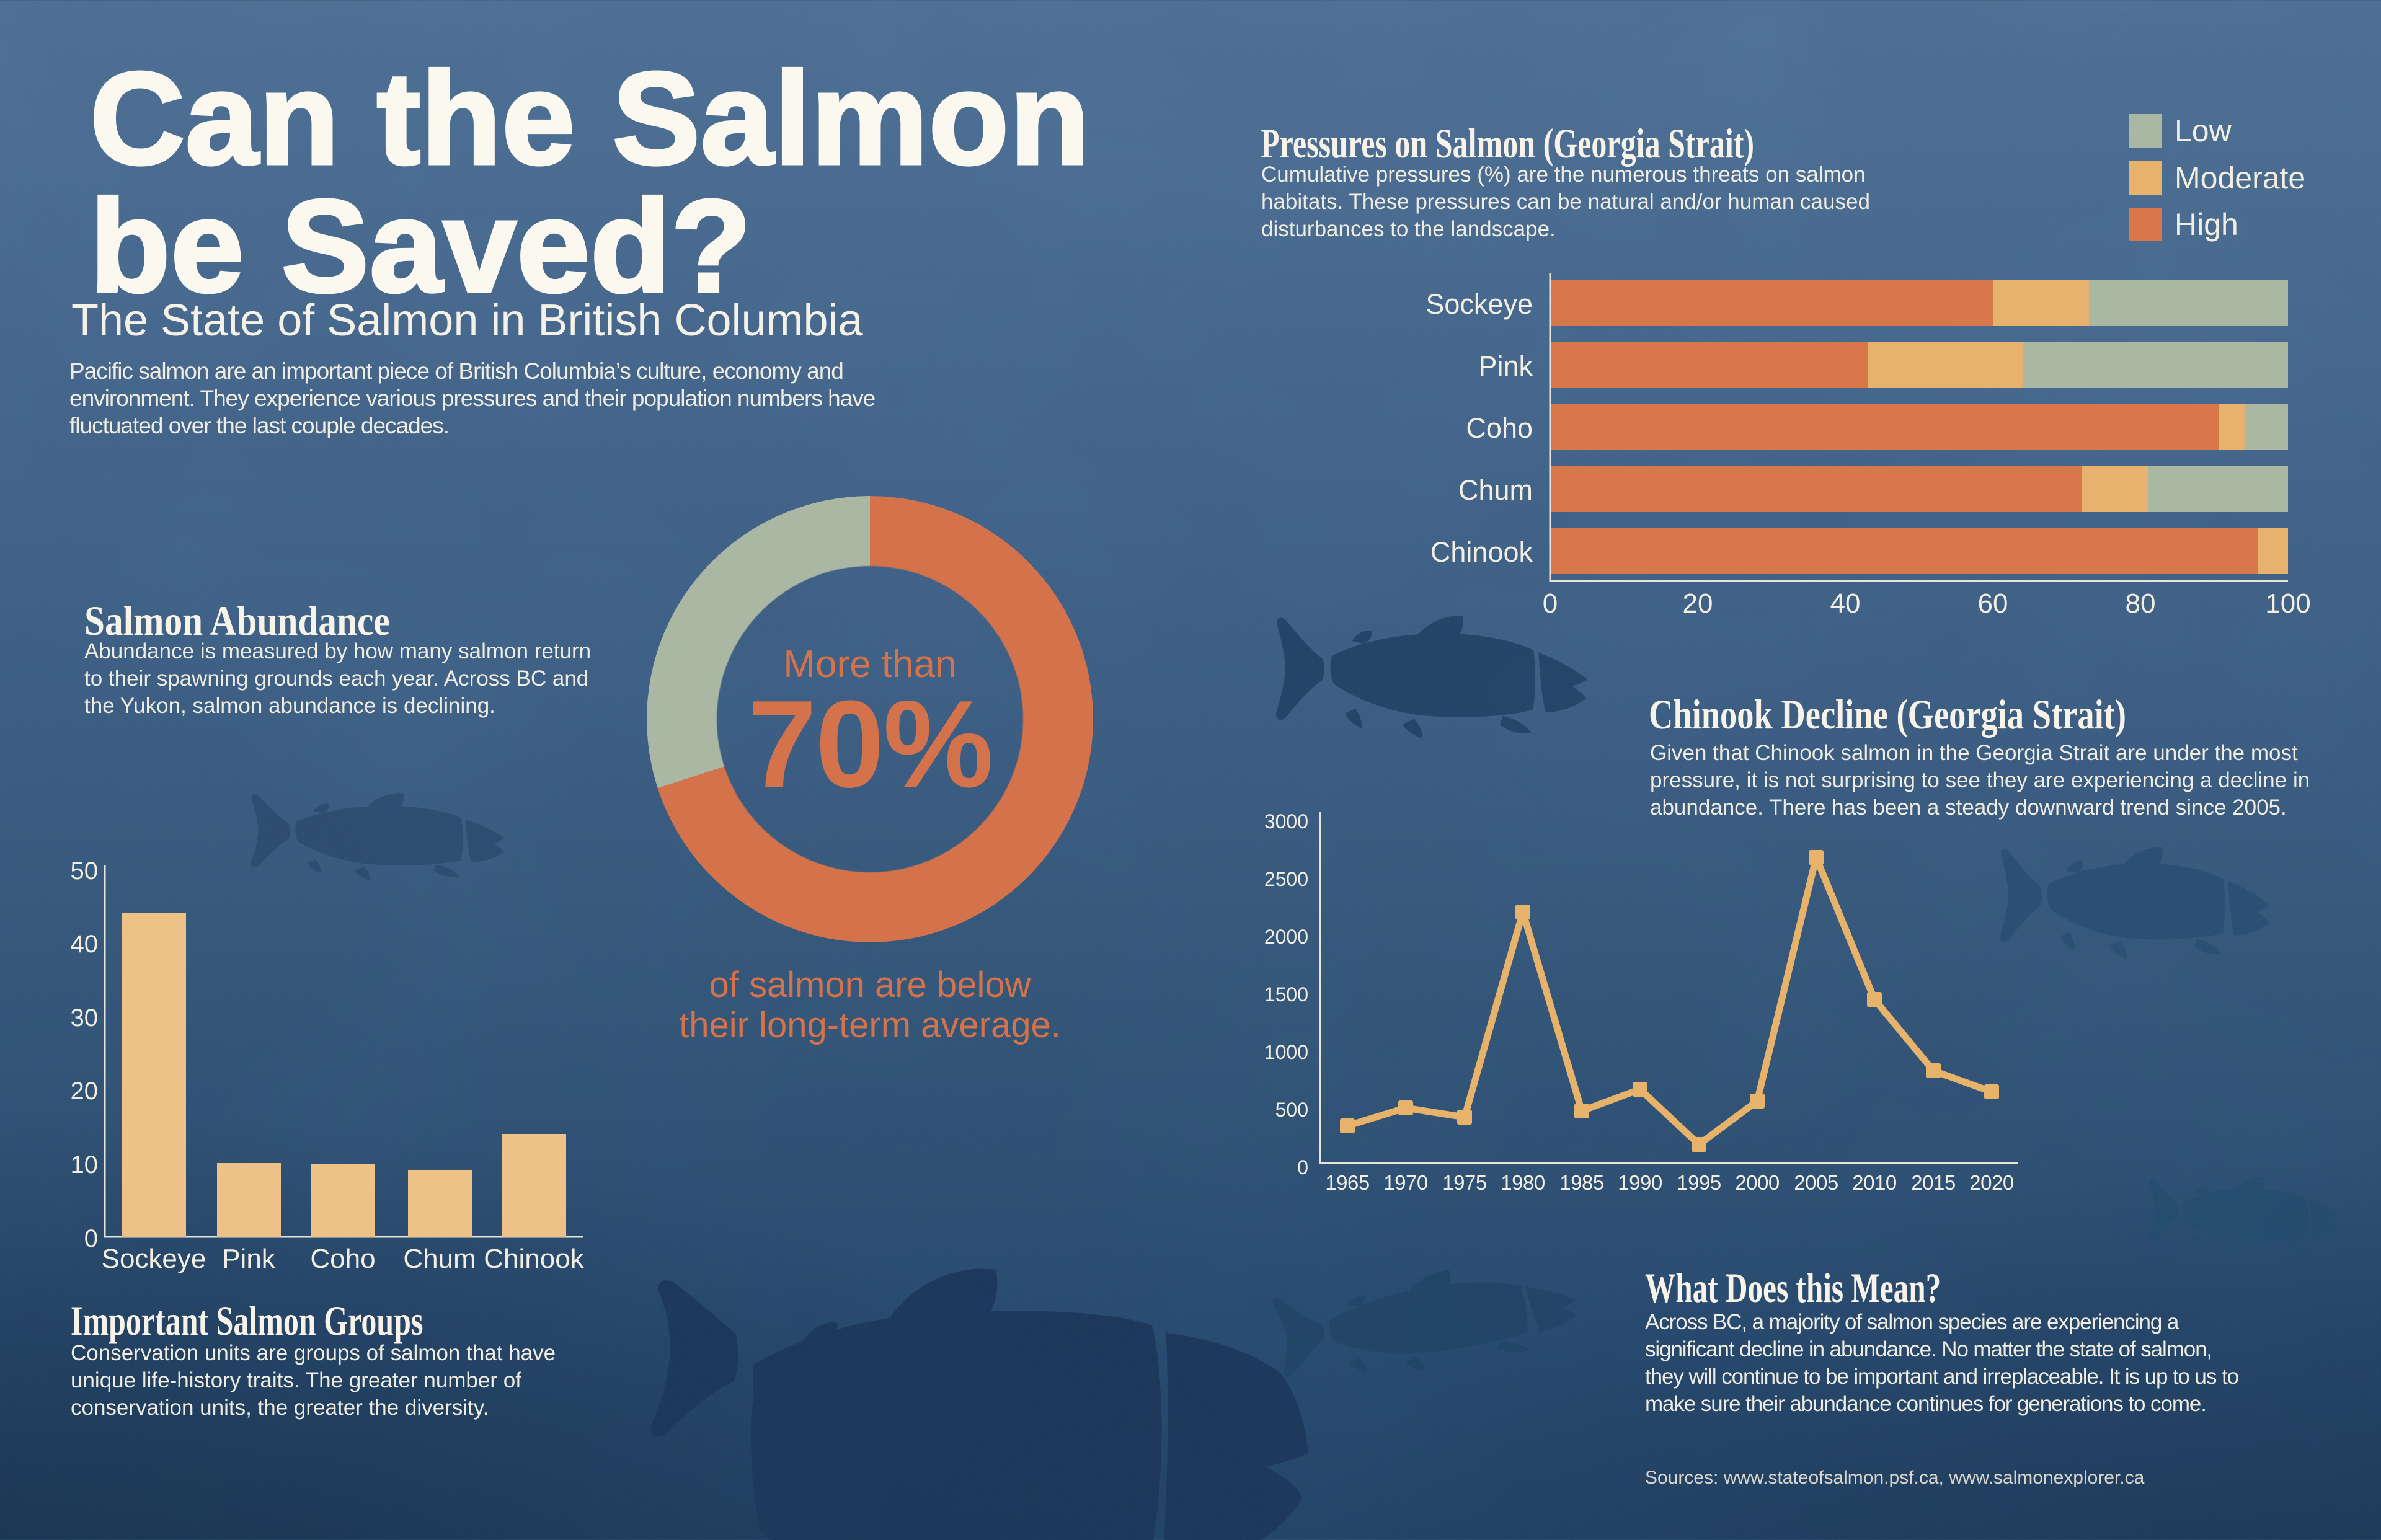 This screenshot has width=2381, height=1540. Describe the element at coordinates (2206, 224) in the screenshot. I see `svg-text: High` at that location.